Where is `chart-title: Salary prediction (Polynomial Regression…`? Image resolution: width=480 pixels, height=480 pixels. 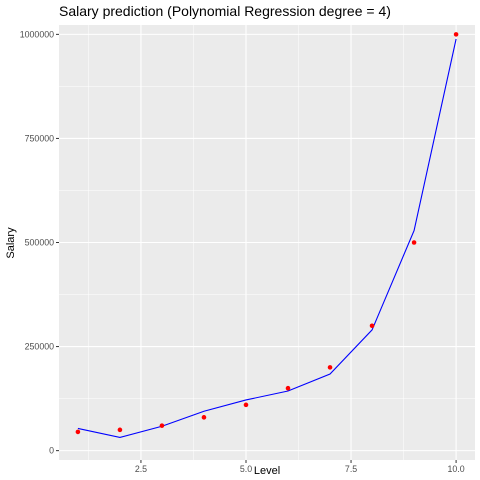 chart-title: Salary prediction (Polynomial Regression… is located at coordinates (225, 11).